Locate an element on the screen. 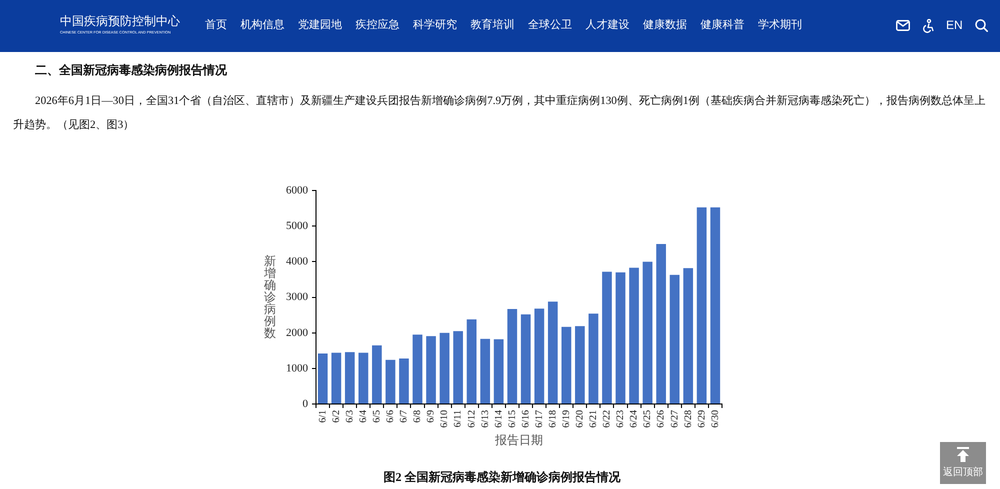  x-tick-label: 6/7 is located at coordinates (404, 416).